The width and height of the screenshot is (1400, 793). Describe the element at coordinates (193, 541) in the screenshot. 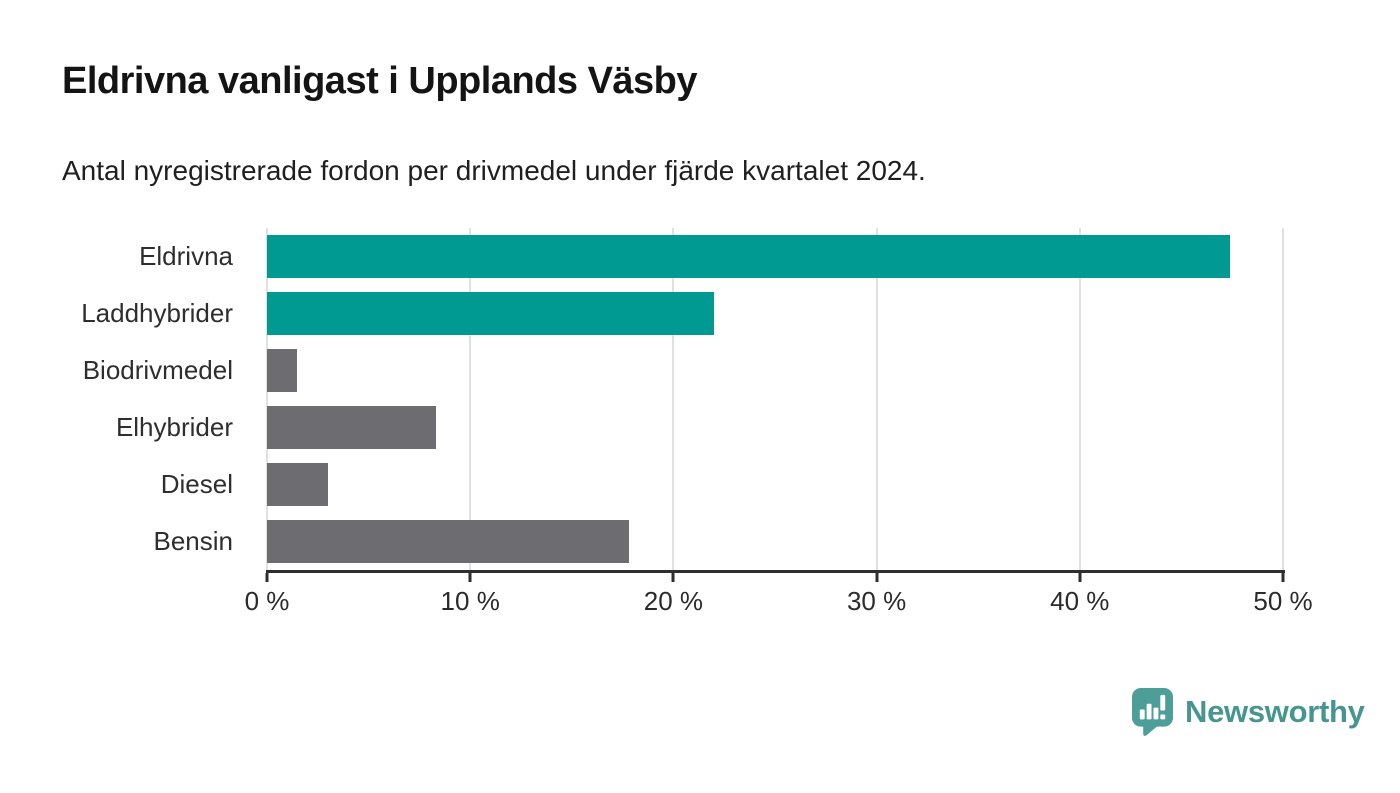

I see `category-label: Bensin` at that location.